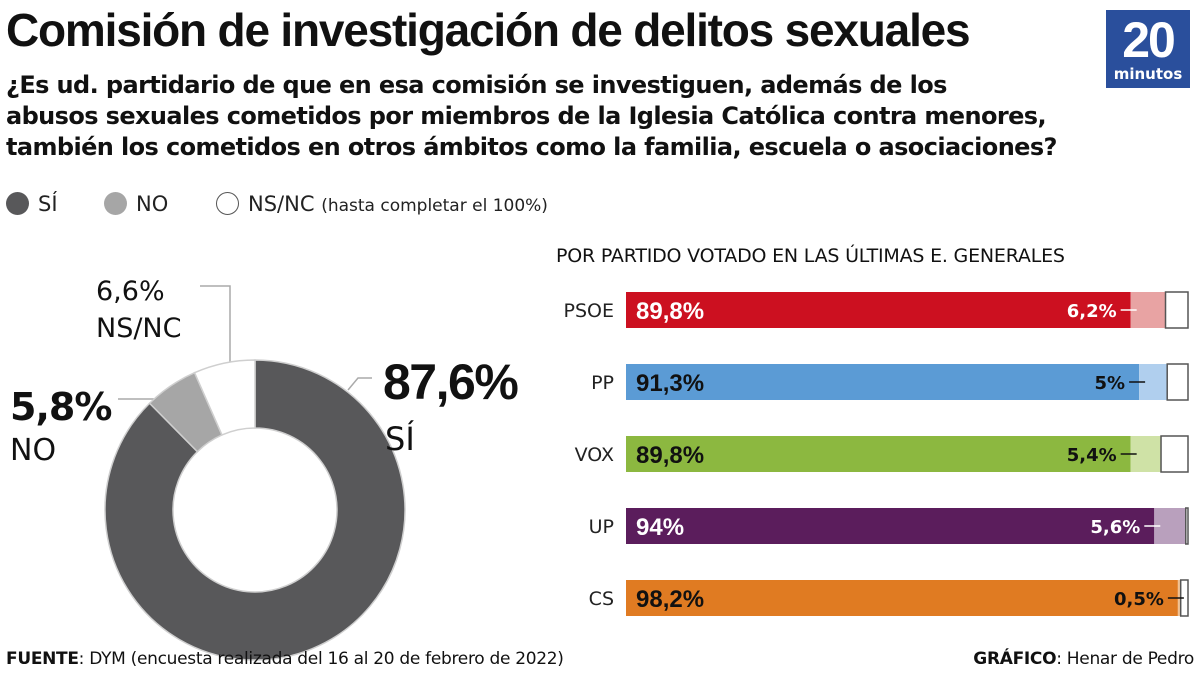 The width and height of the screenshot is (1200, 675). I want to click on legend-note: (hasta completar el 100%), so click(434, 206).